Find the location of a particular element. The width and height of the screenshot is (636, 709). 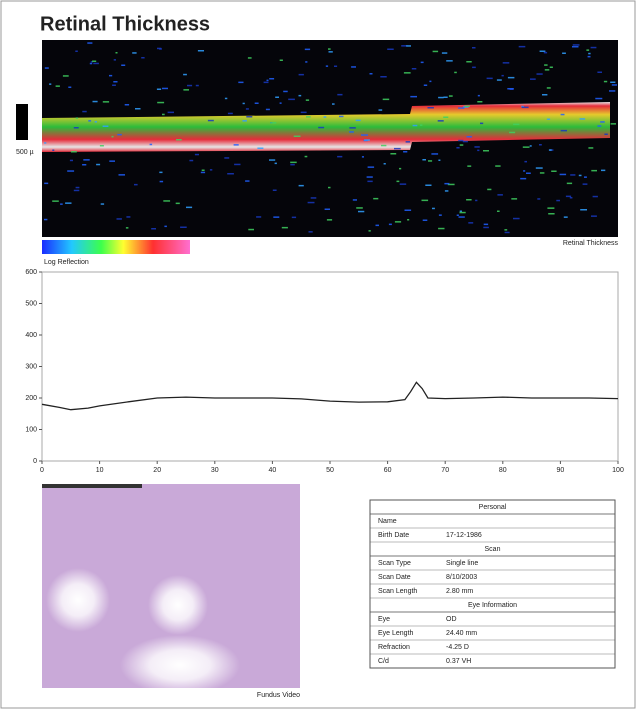

x-tick-label: 100 is located at coordinates (618, 470).